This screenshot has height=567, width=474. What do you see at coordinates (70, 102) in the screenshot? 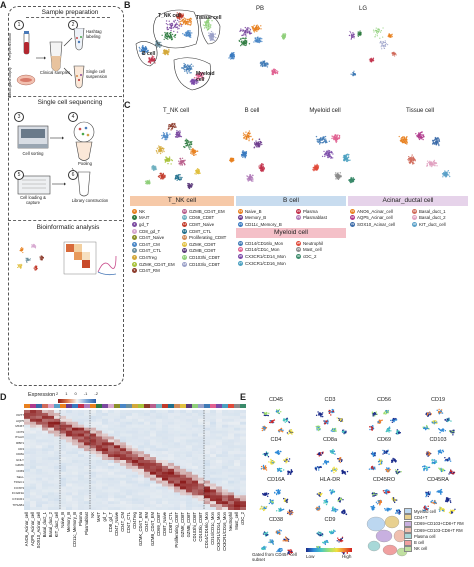
I see `section-sequencing: Single cell sequencing` at bounding box center [70, 102].